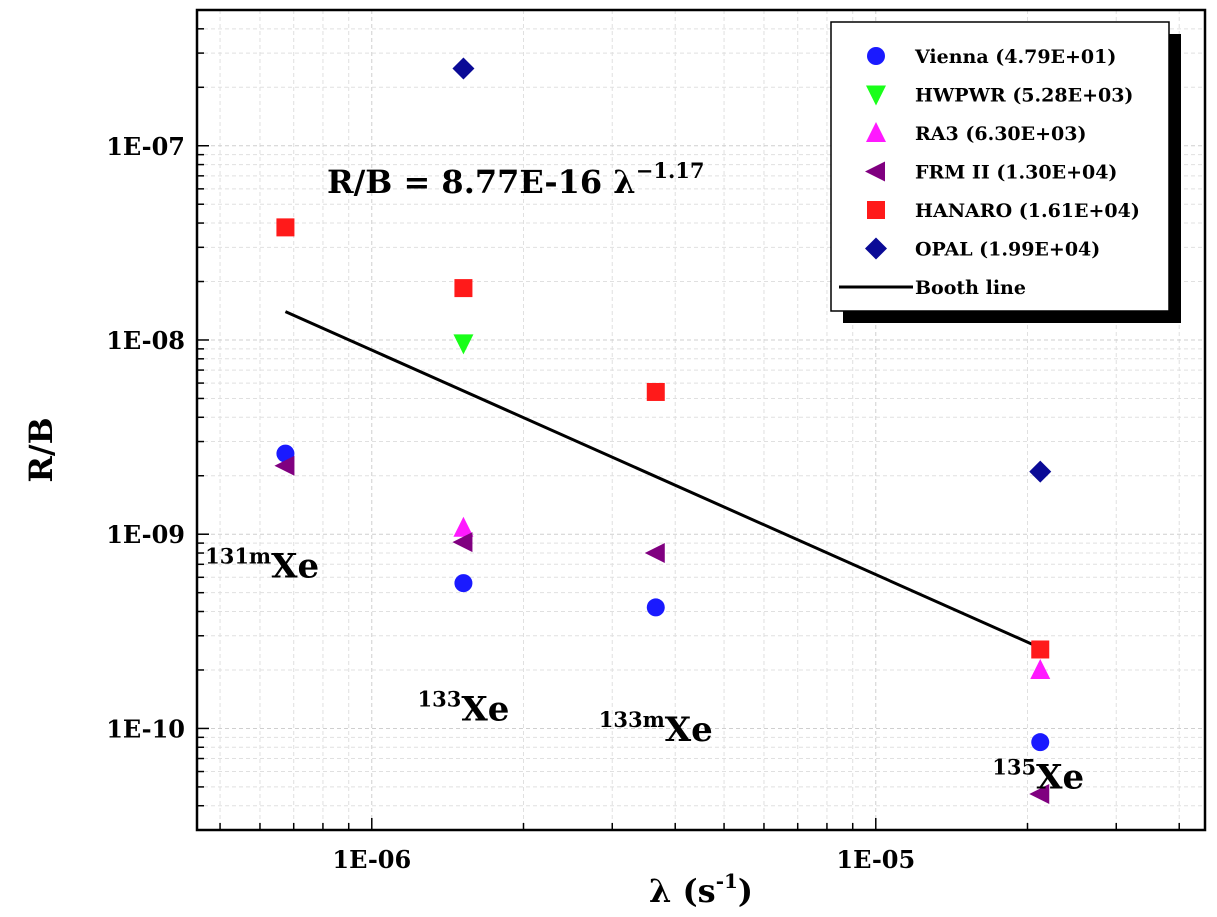 This screenshot has height=917, width=1217. I want to click on legend-marker-triangle-down, so click(876, 95).